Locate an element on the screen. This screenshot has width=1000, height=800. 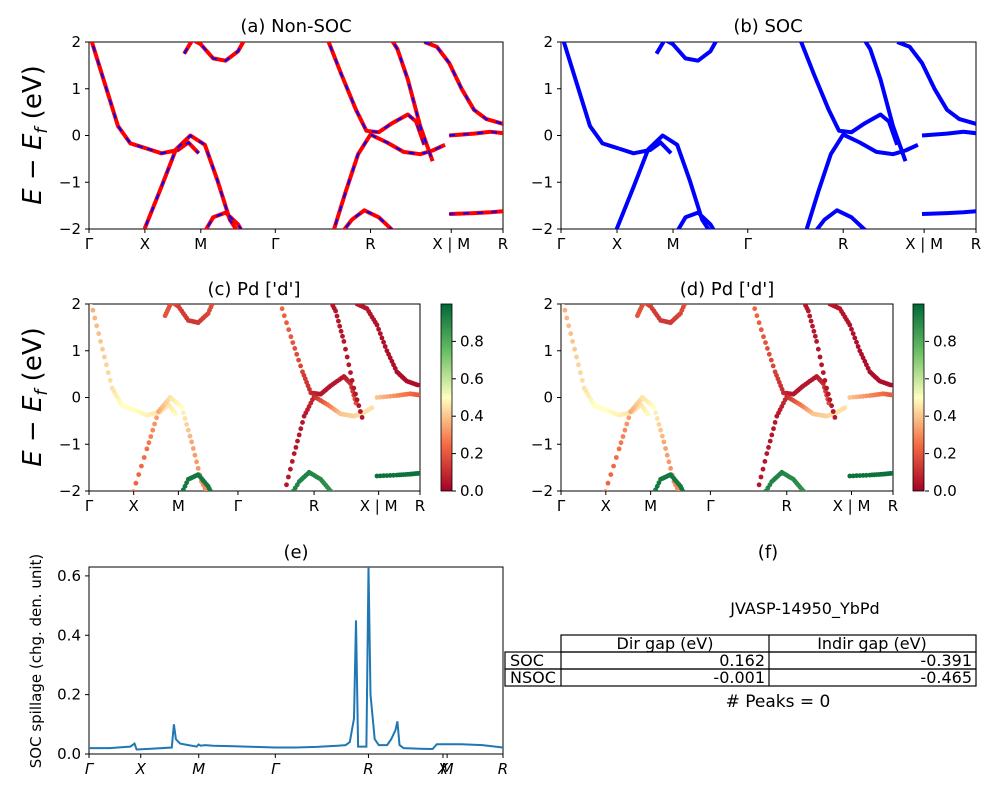
panel-e-axes-frame is located at coordinates (296, 660).